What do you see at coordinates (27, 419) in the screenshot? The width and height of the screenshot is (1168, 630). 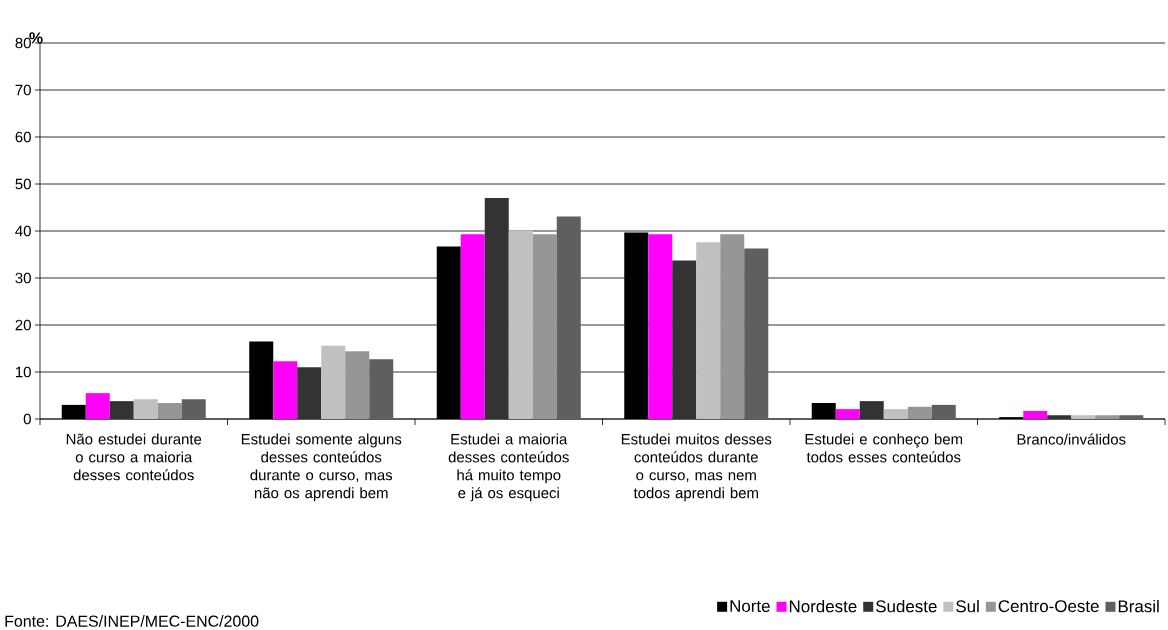 I see `y-tick-label: 0` at bounding box center [27, 419].